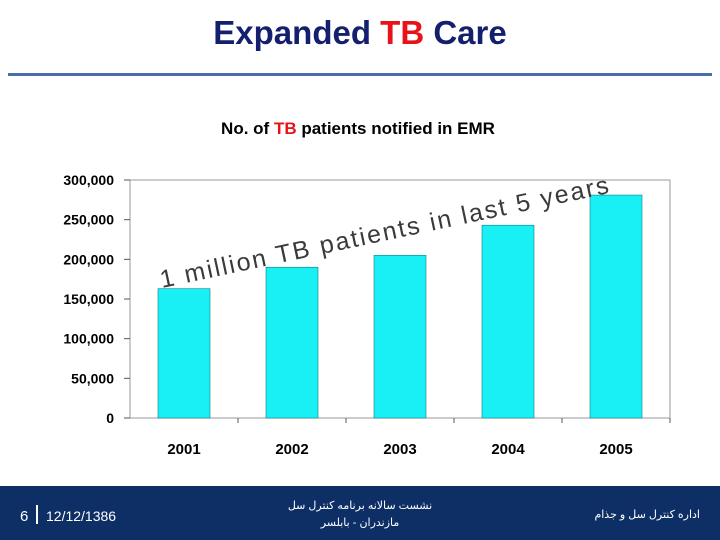  I want to click on page-number: 6, so click(24, 516).